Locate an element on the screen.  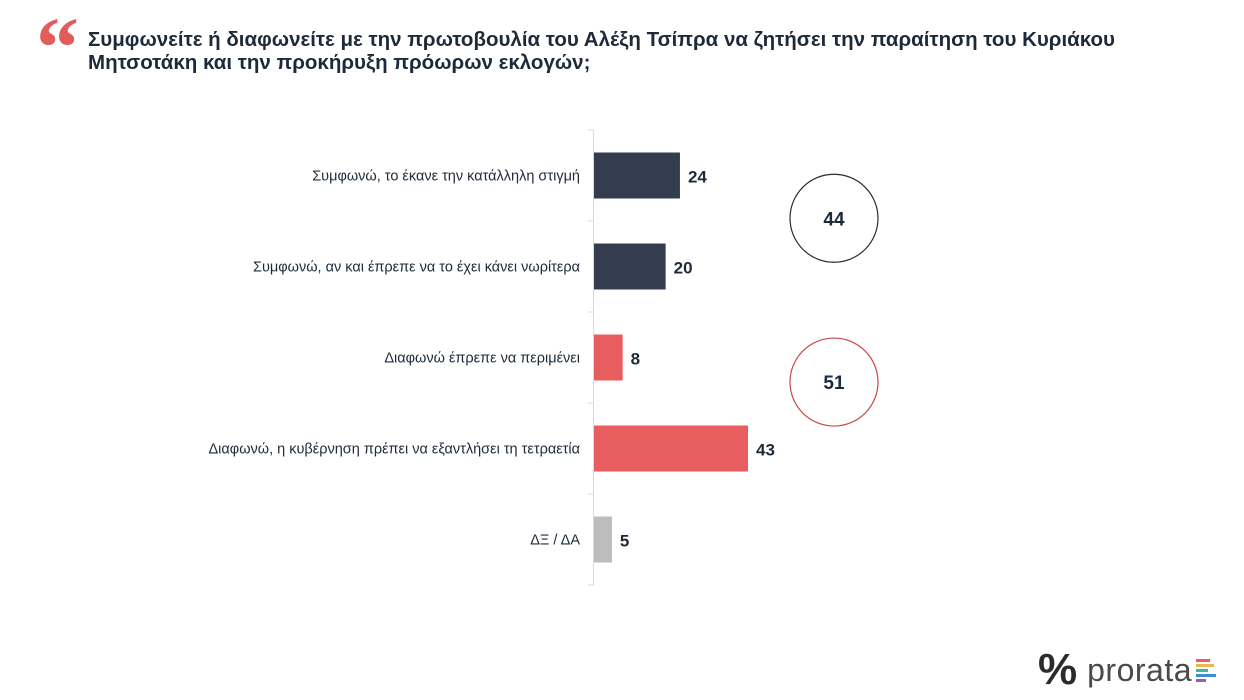
quote-icon: “ is located at coordinates (57, 47).